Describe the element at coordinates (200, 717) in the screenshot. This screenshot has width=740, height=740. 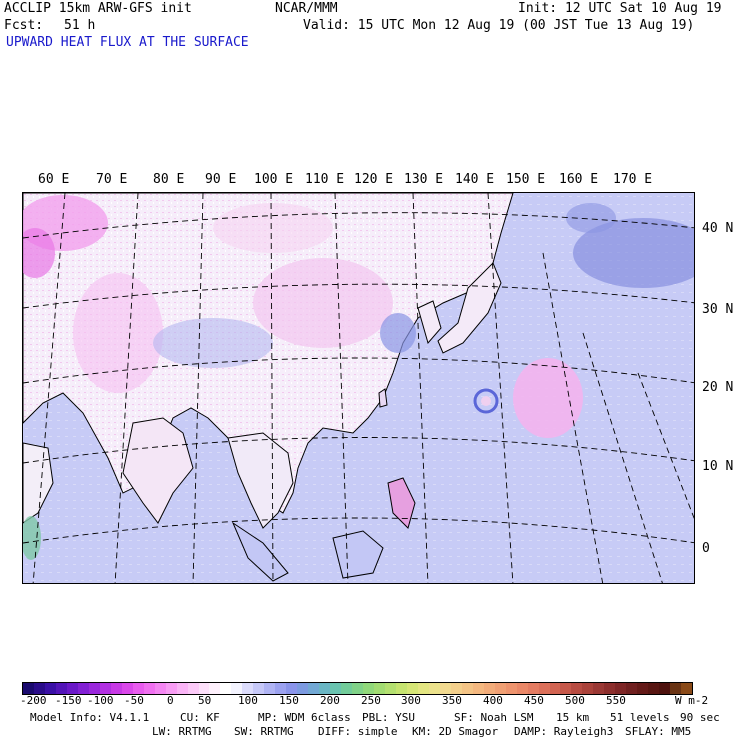
I see `cu-scheme: CU: KF` at that location.